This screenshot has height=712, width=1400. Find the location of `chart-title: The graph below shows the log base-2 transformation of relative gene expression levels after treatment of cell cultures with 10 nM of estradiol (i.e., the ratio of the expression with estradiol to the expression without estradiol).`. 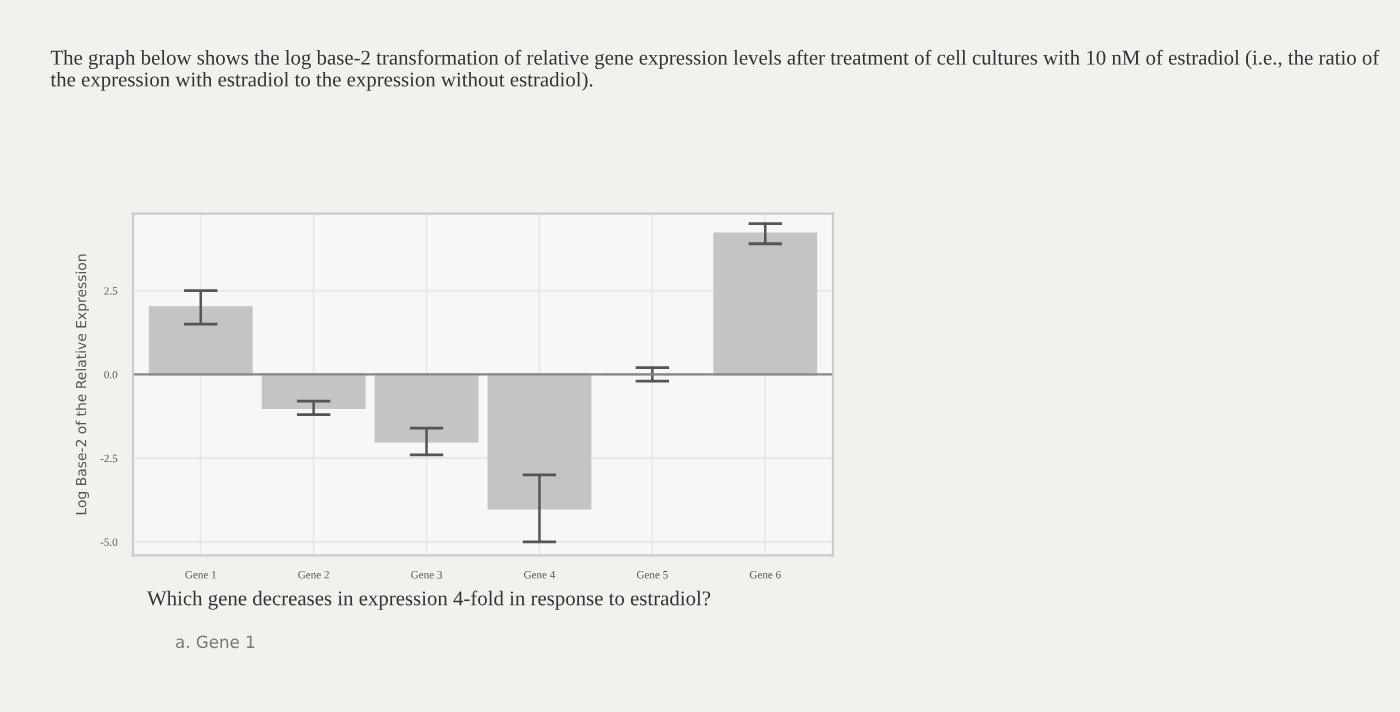

chart-title: The graph below shows the log base-2 transformation of relative gene expression levels after treatment of cell cultures with 10 nM of estradiol (i.e., the ratio of the expression with estradiol to the expression without estradiol). is located at coordinates (715, 70).